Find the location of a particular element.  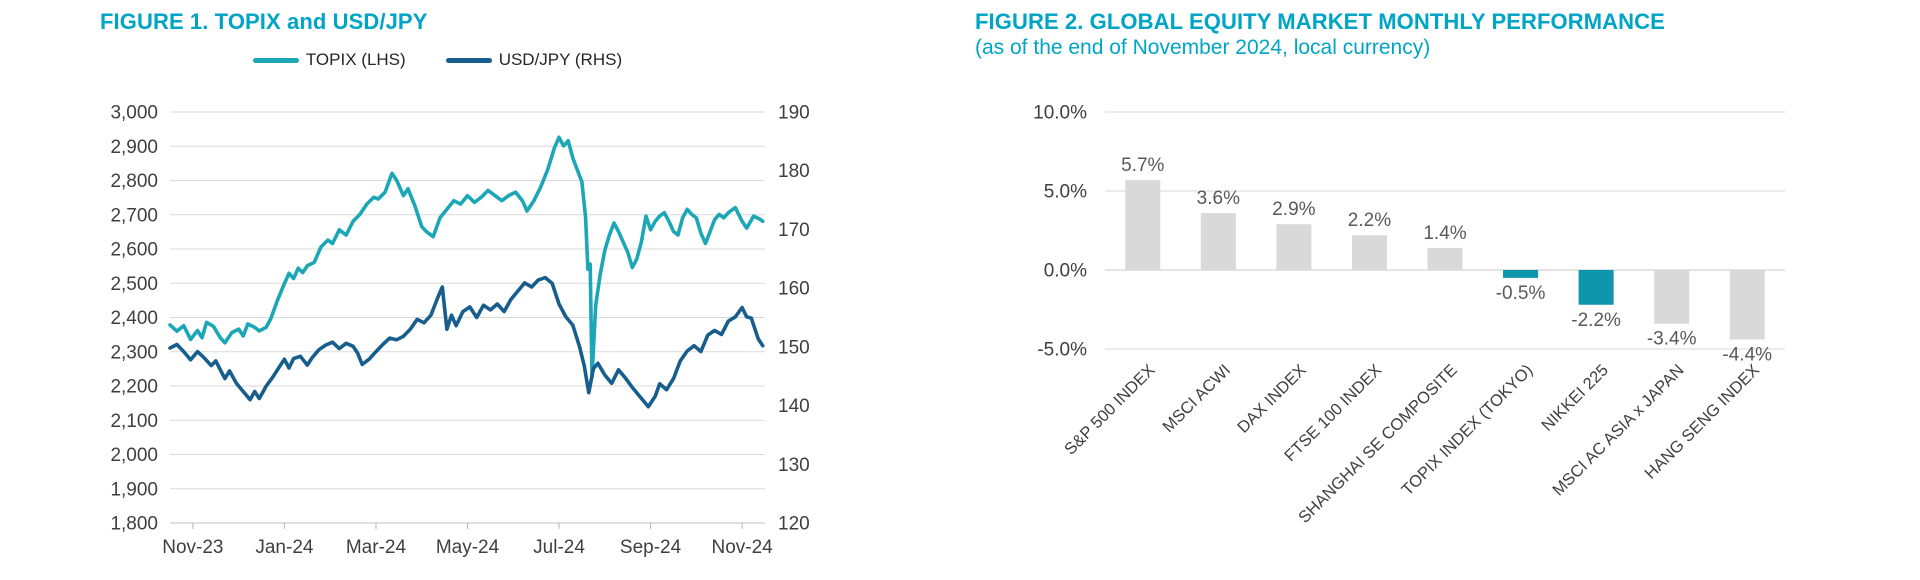

svg-text: Mar-24 is located at coordinates (376, 547).